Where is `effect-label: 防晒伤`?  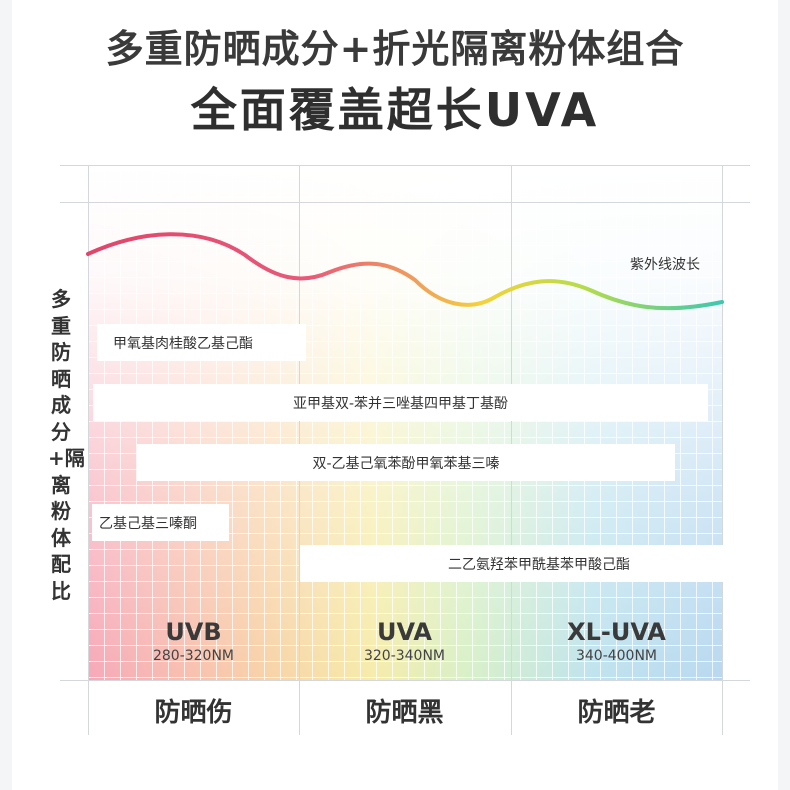 effect-label: 防晒伤 is located at coordinates (193, 713).